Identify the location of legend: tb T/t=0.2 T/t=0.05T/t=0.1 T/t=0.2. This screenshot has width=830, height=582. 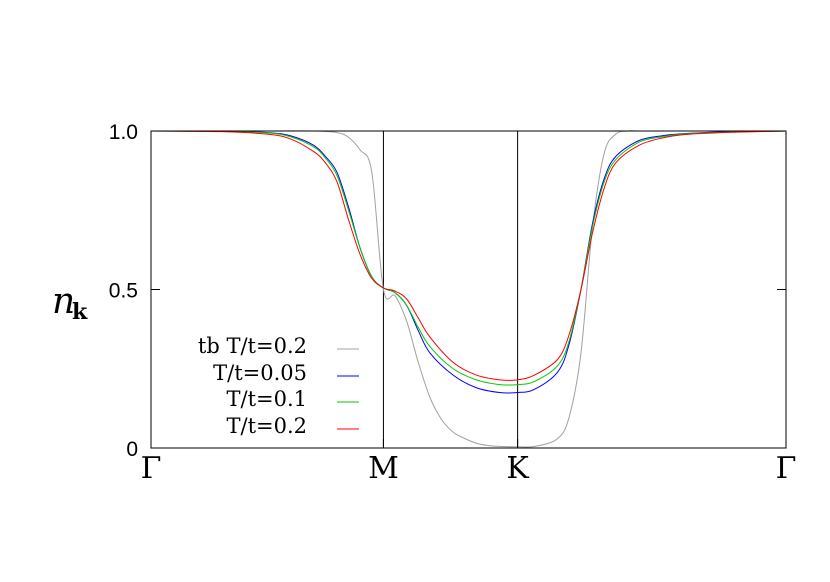
(278, 386).